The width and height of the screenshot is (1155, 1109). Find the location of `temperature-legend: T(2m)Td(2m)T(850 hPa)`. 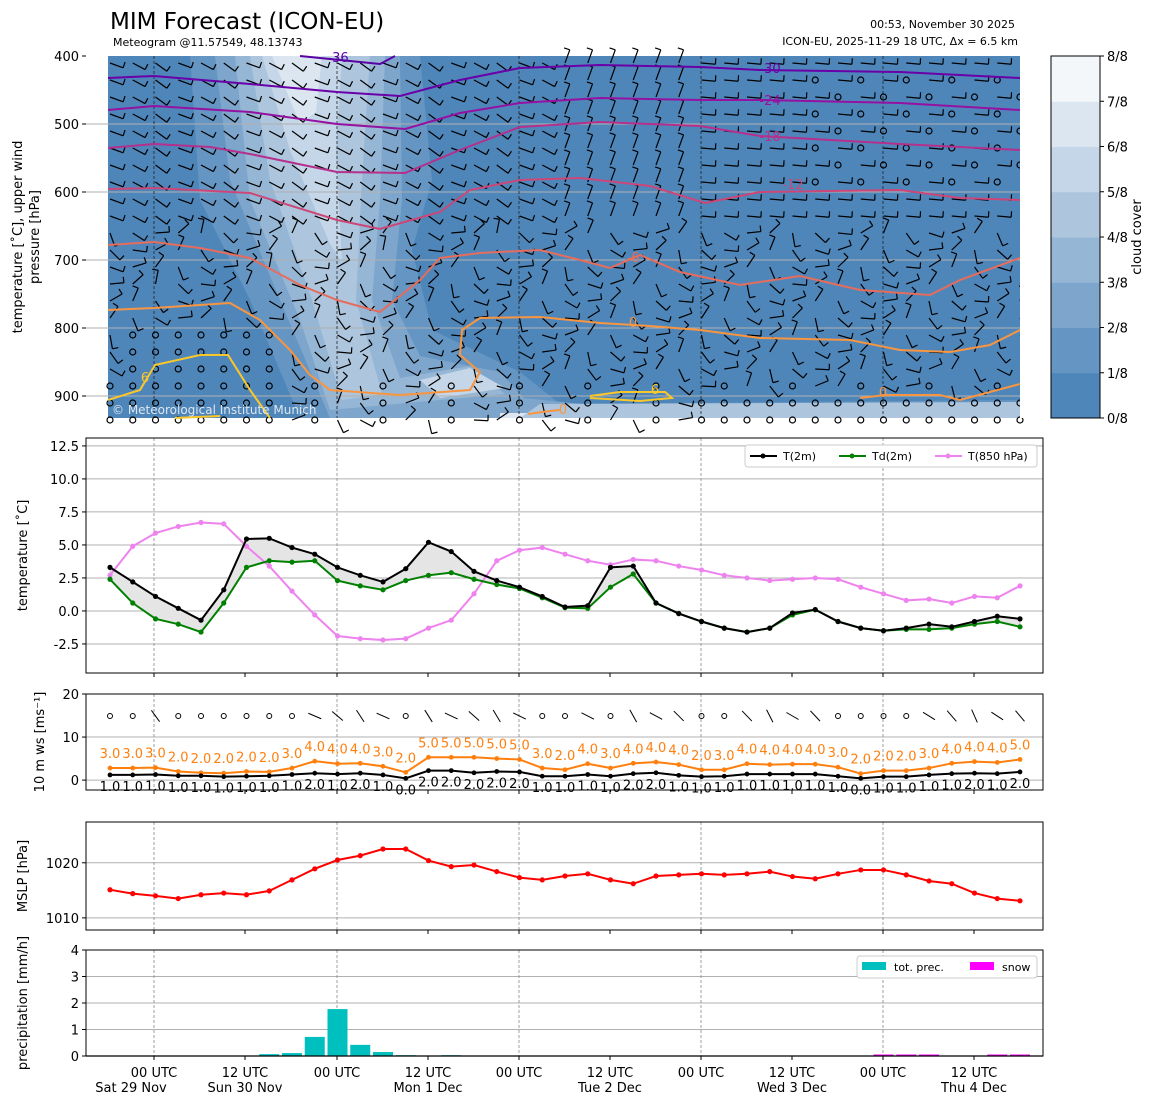

temperature-legend: T(2m)Td(2m)T(850 hPa) is located at coordinates (891, 456).